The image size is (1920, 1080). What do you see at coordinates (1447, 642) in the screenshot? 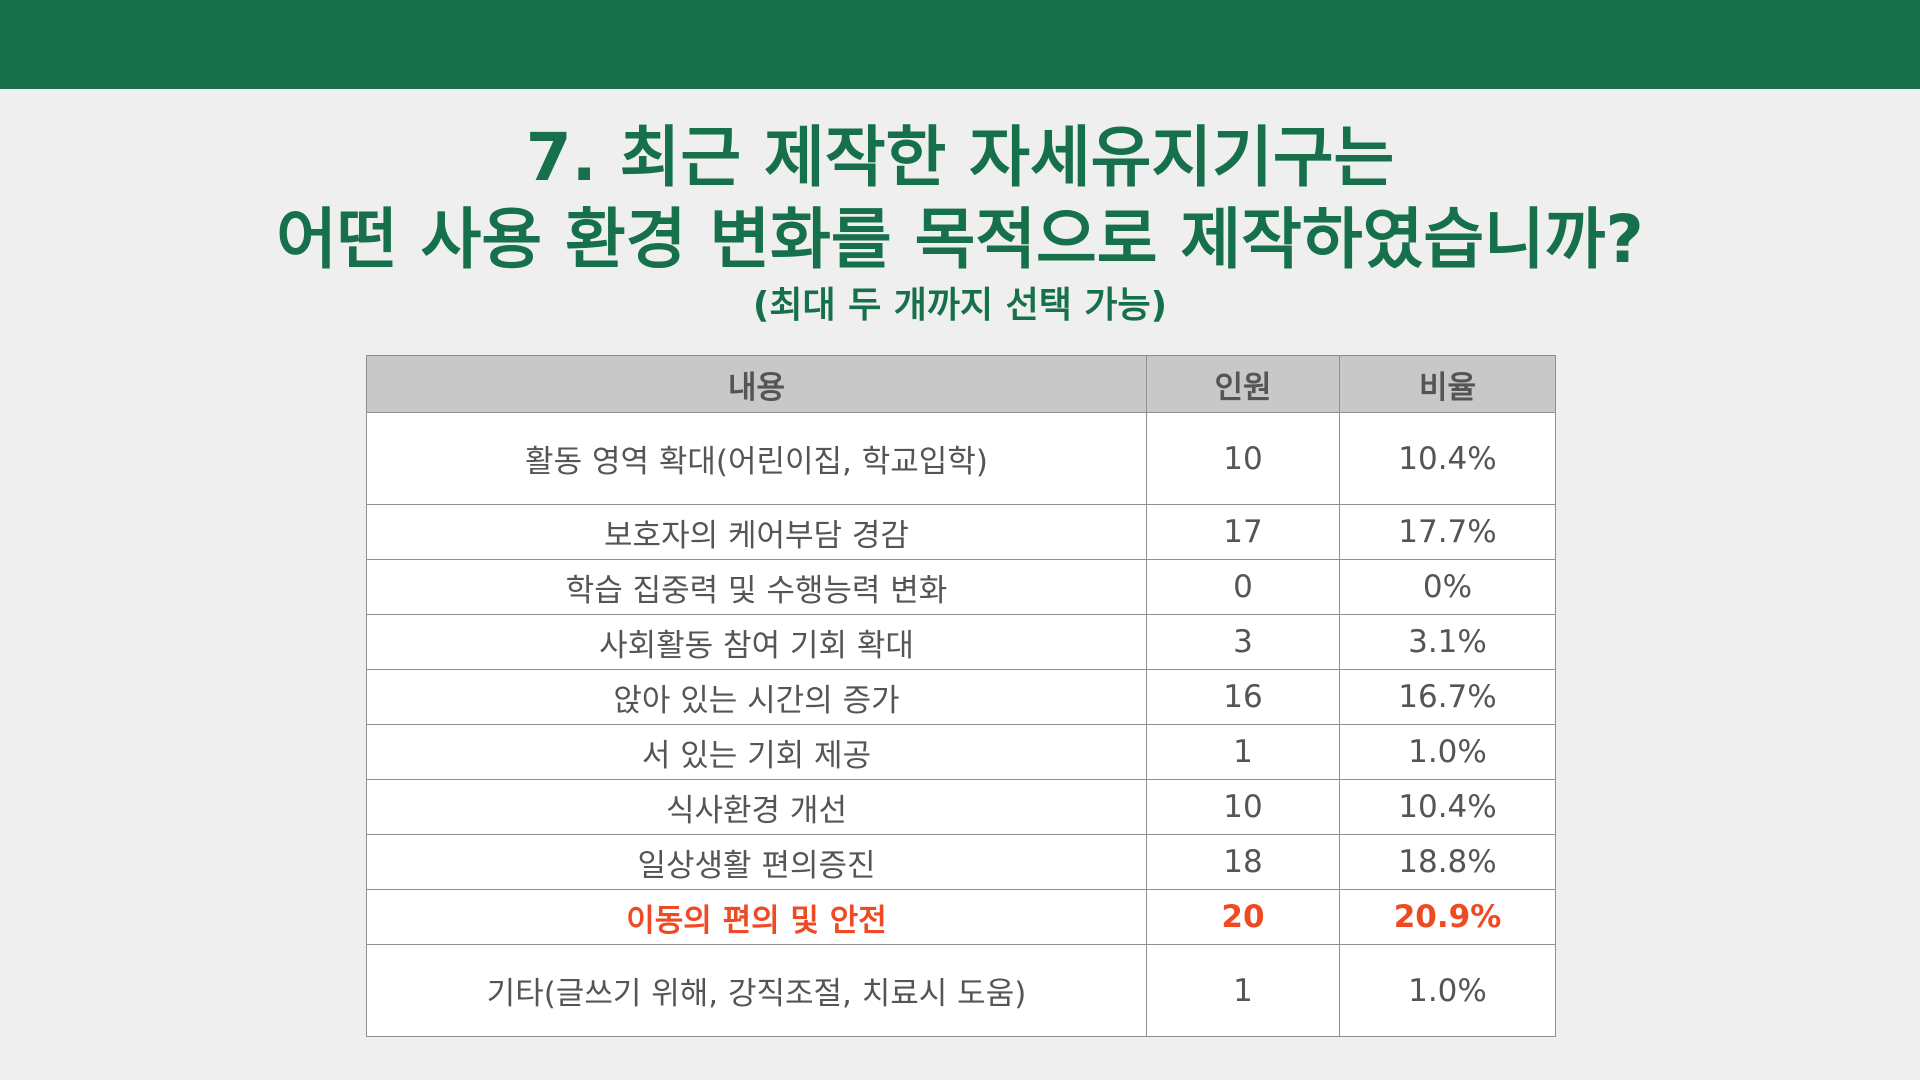
I see `row-ratio: 3.1%` at bounding box center [1447, 642].